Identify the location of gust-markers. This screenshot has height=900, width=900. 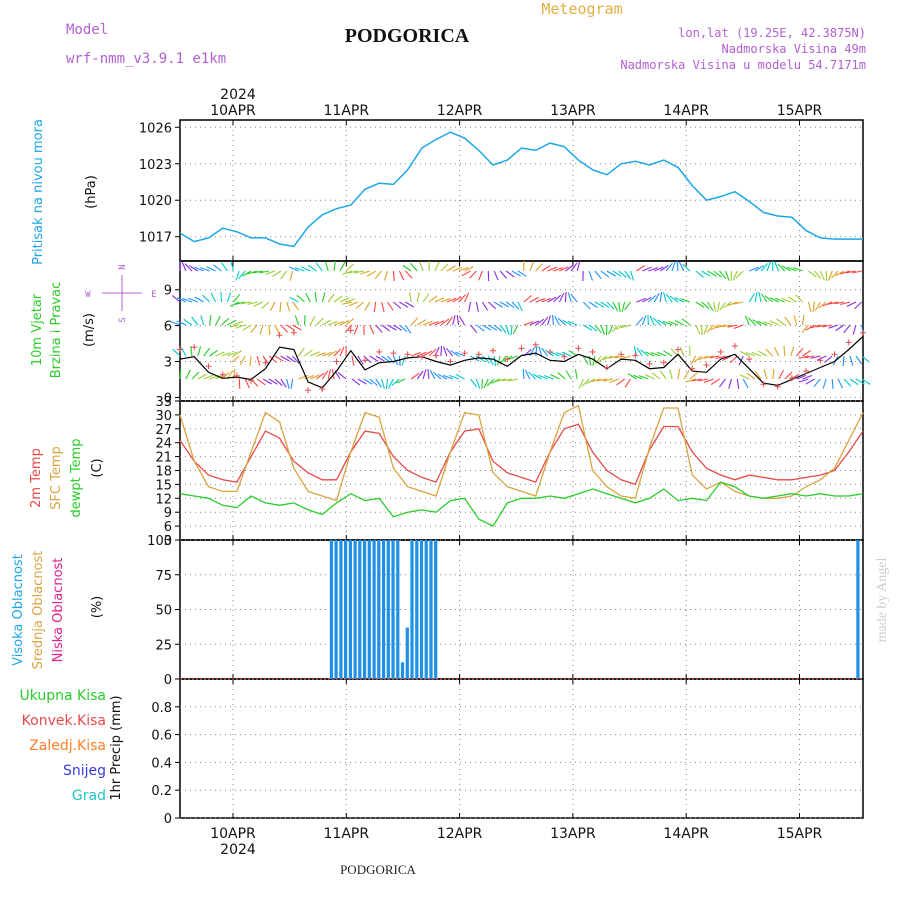
(521, 360).